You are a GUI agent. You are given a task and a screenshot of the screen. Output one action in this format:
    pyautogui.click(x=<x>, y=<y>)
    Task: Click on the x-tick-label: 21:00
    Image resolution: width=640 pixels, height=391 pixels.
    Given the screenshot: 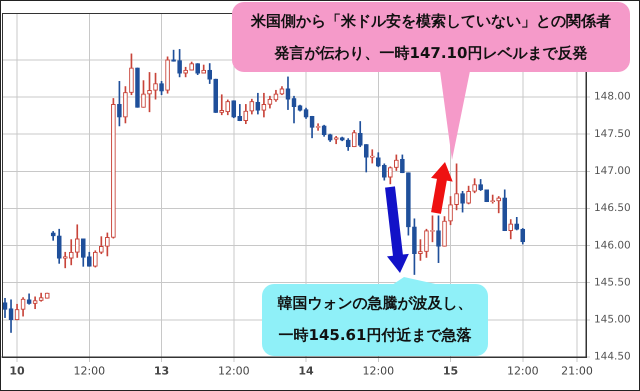 What is the action you would take?
    pyautogui.click(x=577, y=371)
    